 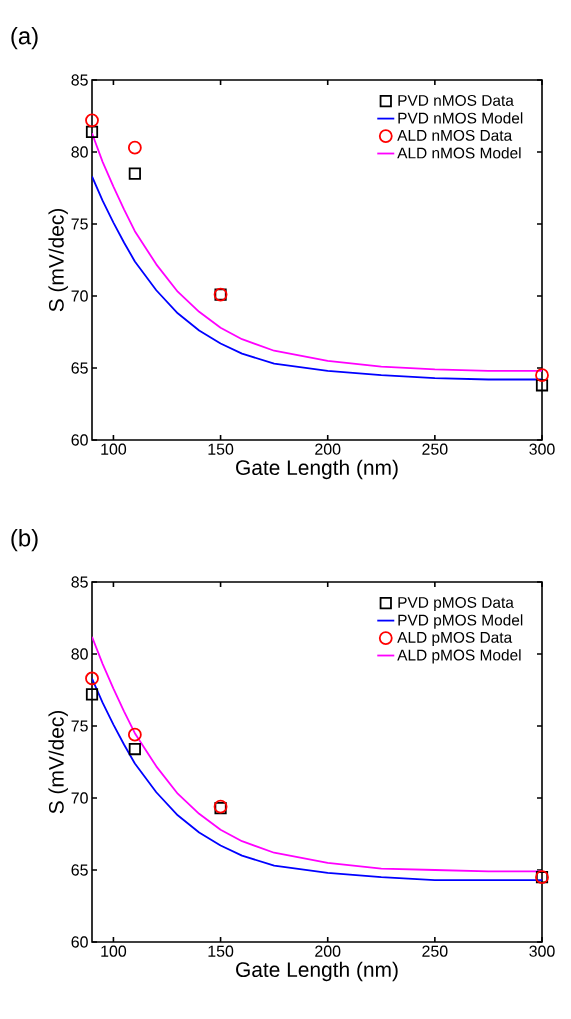 What do you see at coordinates (456, 100) in the screenshot?
I see `legend-label: PVD nMOS Data` at bounding box center [456, 100].